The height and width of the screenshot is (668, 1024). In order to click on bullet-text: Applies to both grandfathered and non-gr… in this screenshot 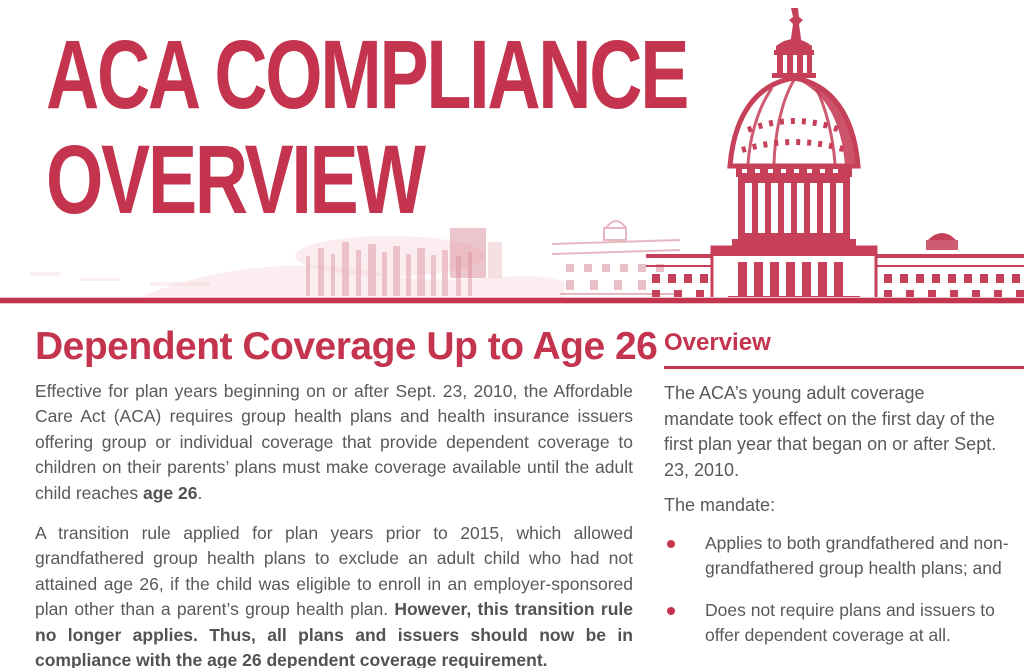, I will do `click(857, 555)`.